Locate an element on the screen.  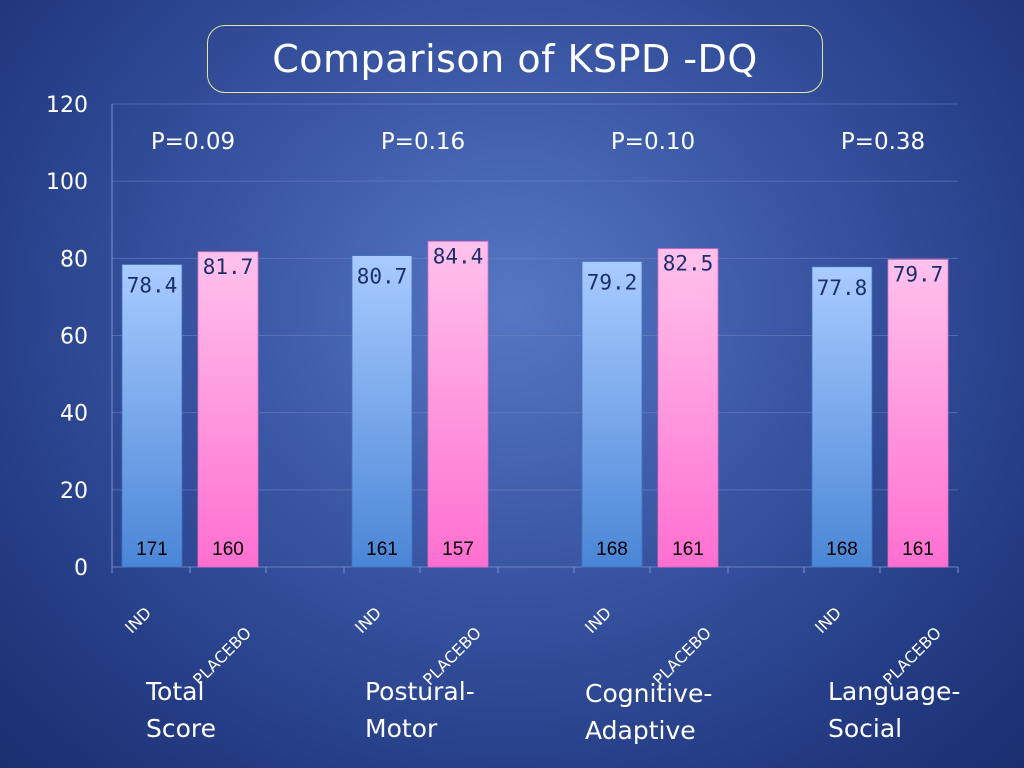
bar-count-label: 157 is located at coordinates (458, 549).